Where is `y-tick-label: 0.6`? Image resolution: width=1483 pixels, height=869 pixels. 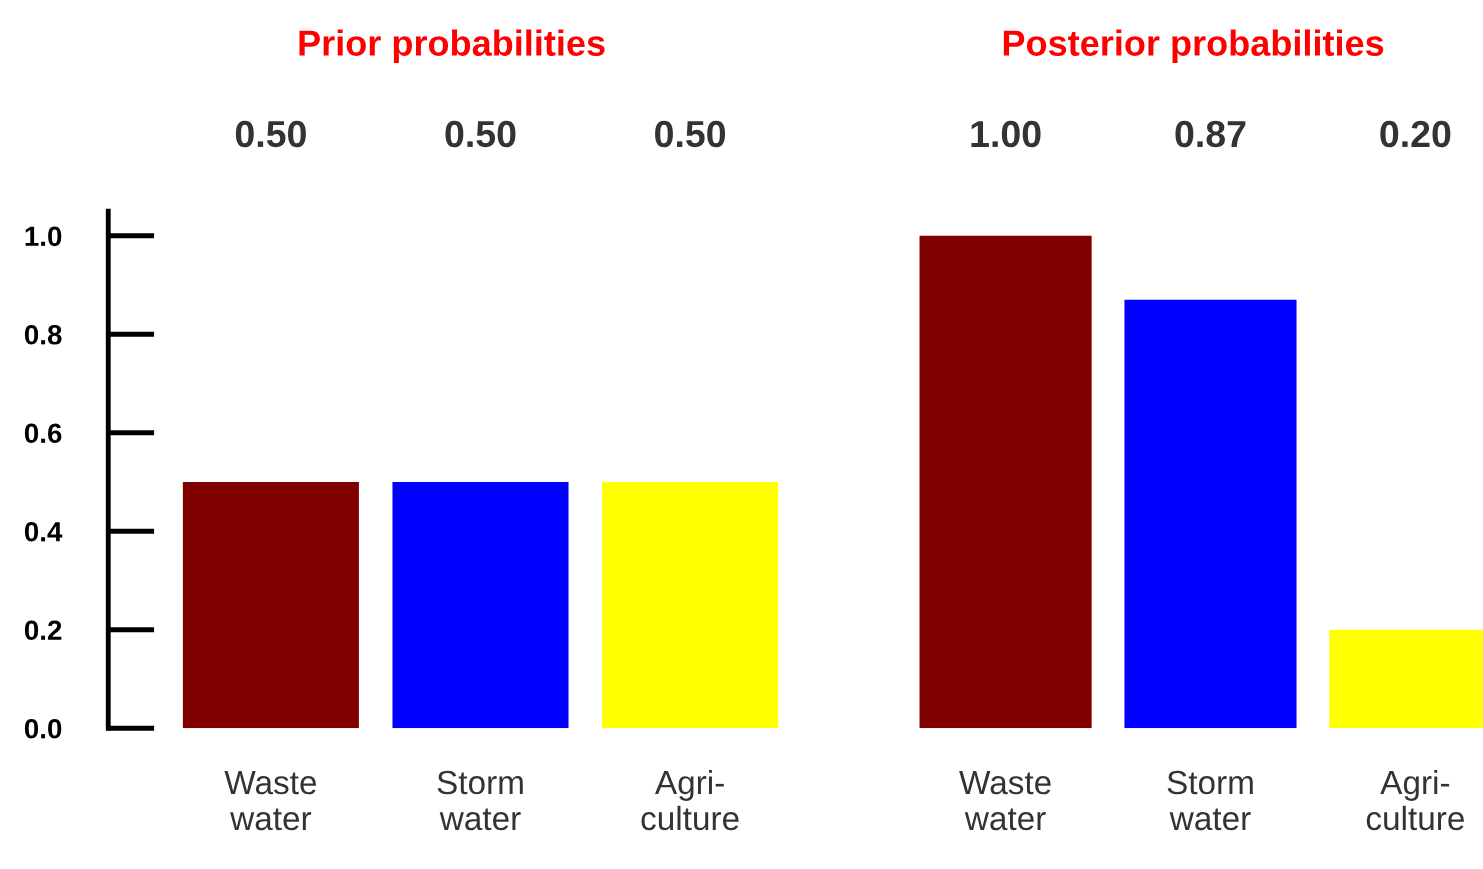 y-tick-label: 0.6 is located at coordinates (43, 433).